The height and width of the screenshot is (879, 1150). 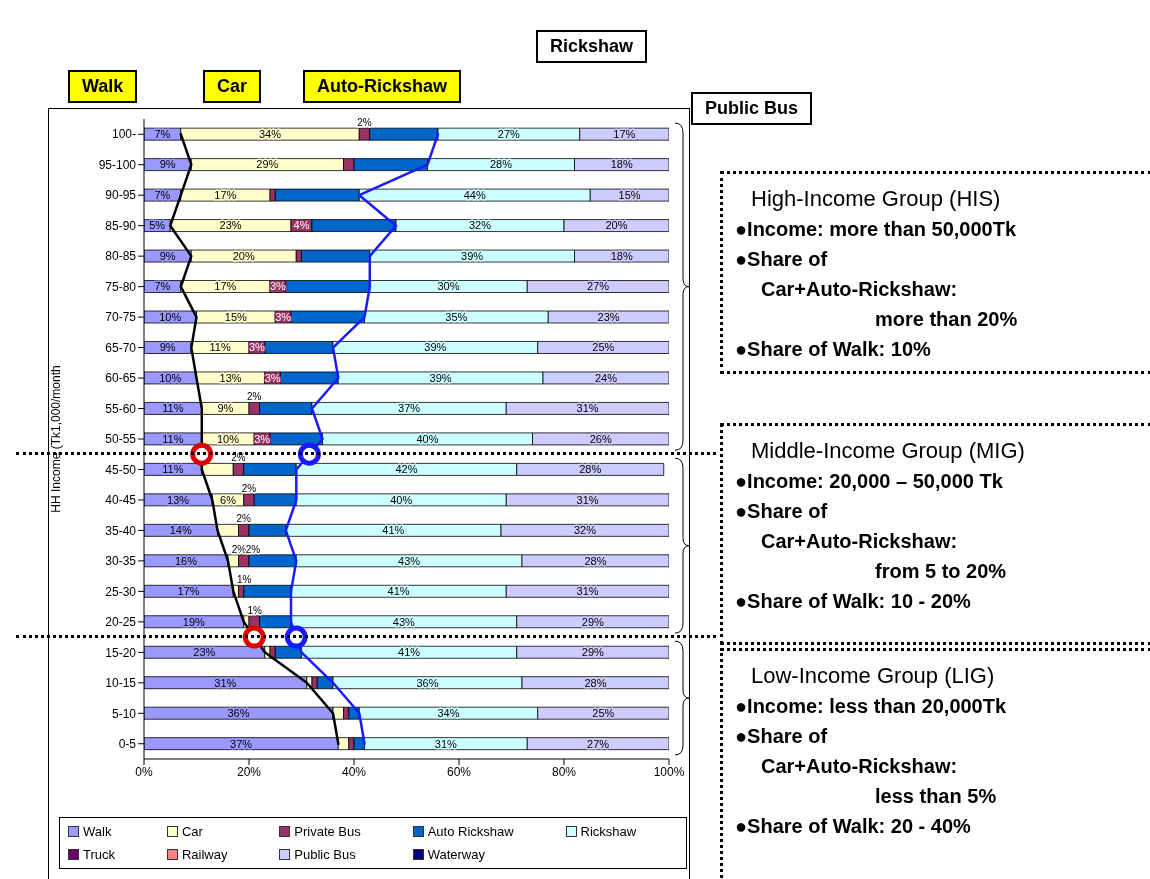 What do you see at coordinates (192, 831) in the screenshot?
I see `legend-label: Car` at bounding box center [192, 831].